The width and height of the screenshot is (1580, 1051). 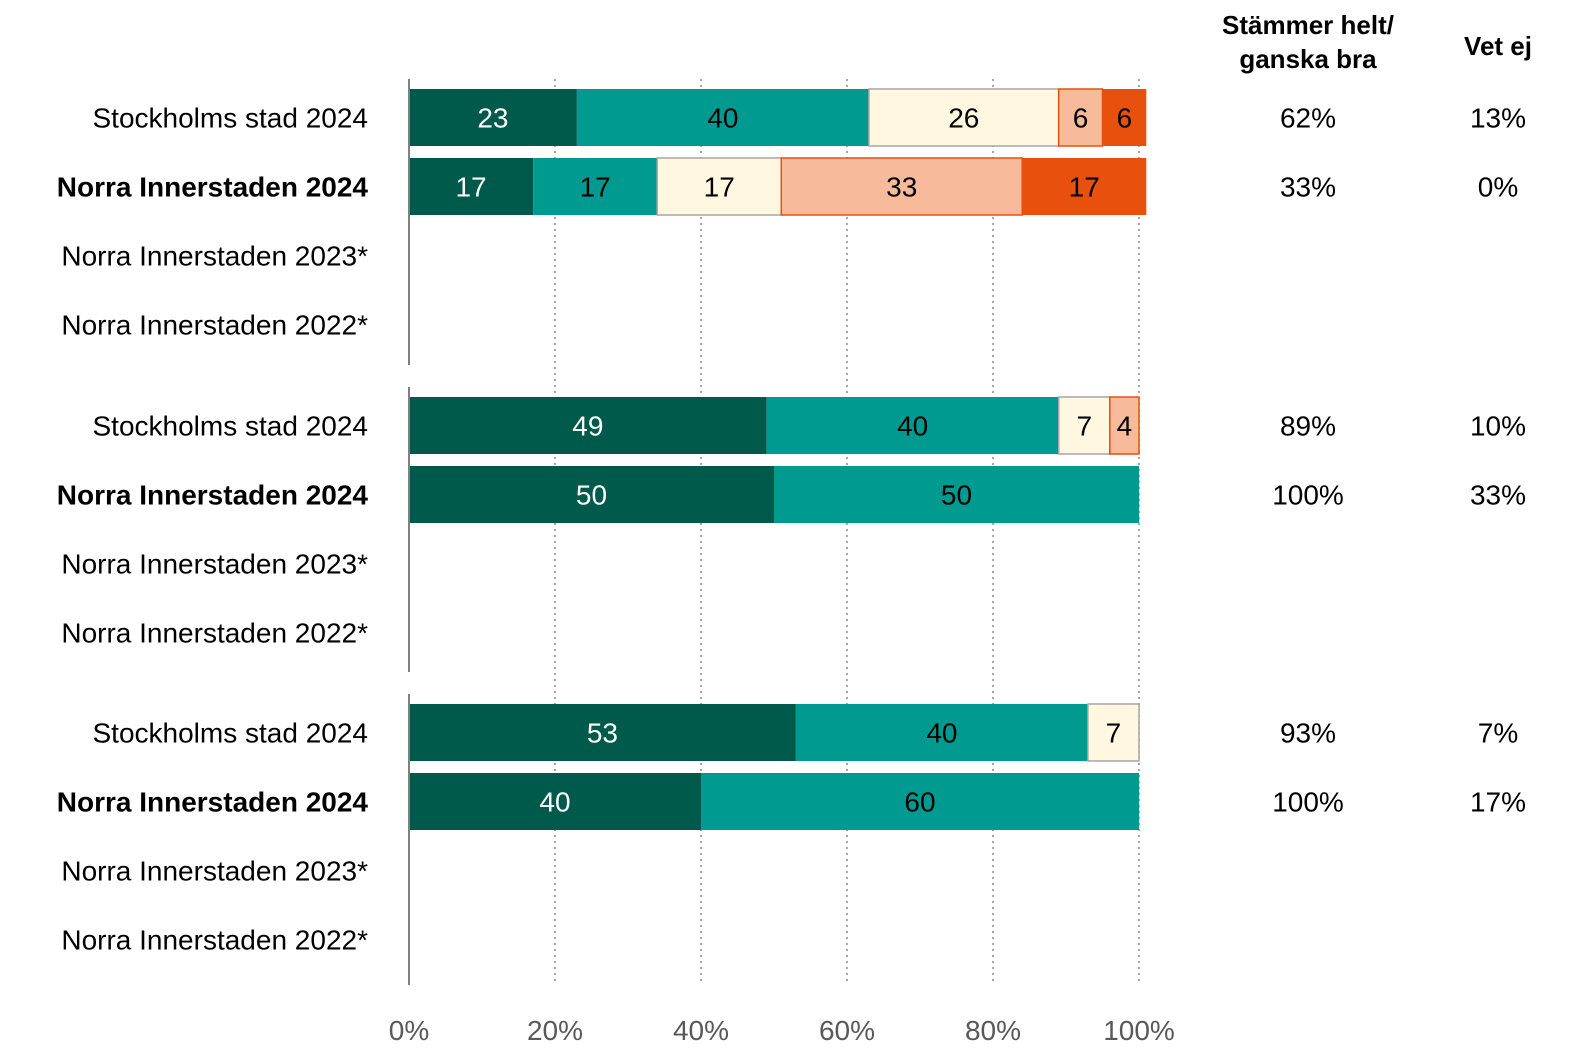 I want to click on data-label: 26, so click(x=963, y=118).